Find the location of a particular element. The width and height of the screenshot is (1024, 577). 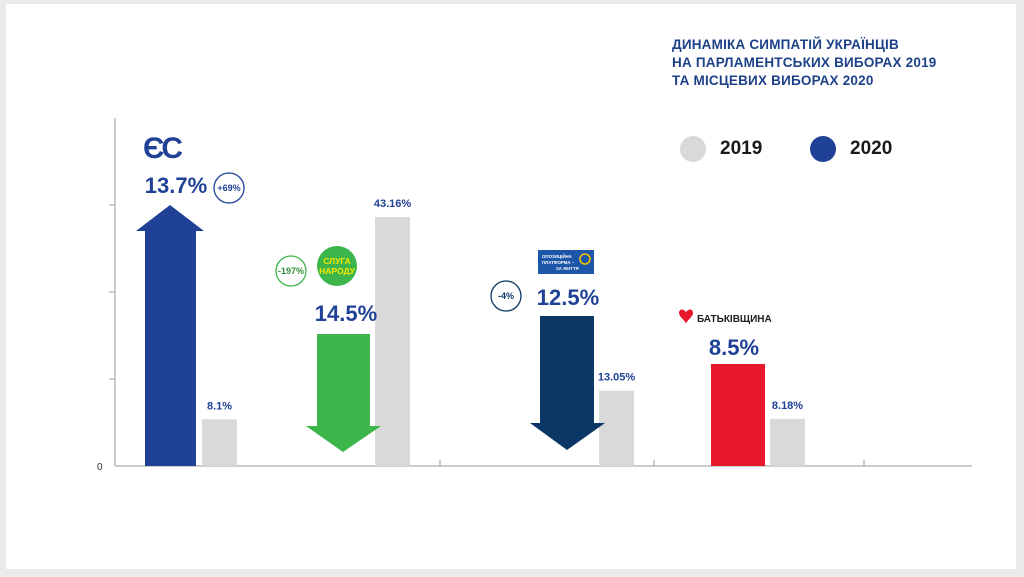

legend-swatch-2020 is located at coordinates (823, 149).